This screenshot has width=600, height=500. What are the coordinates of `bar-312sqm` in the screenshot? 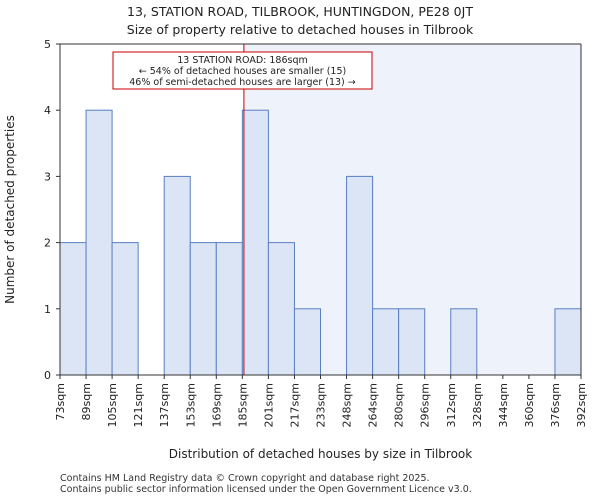 It's located at (464, 342).